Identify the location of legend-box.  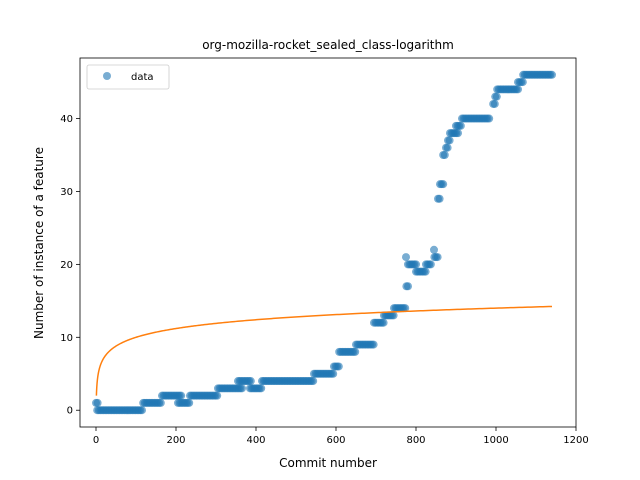
(128, 77).